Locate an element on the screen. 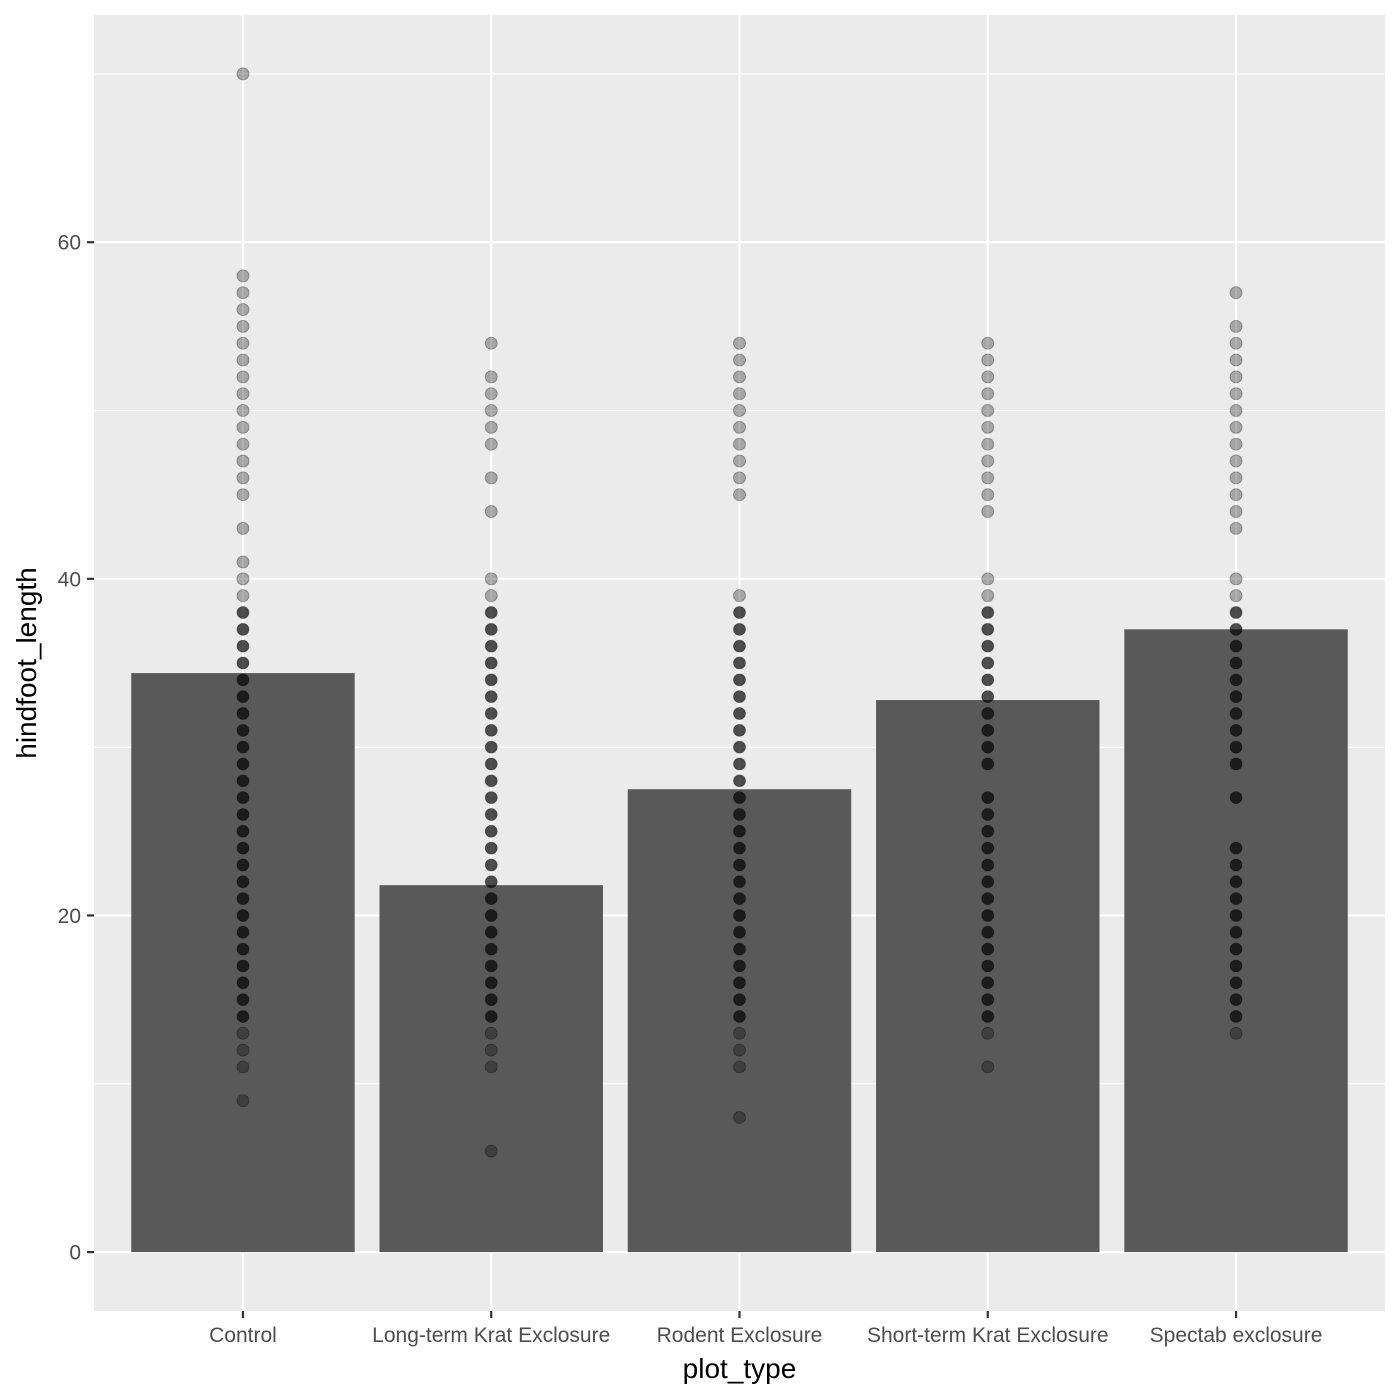 This screenshot has height=1400, width=1400. y-axis: 0 20 40 60 is located at coordinates (76, 748).